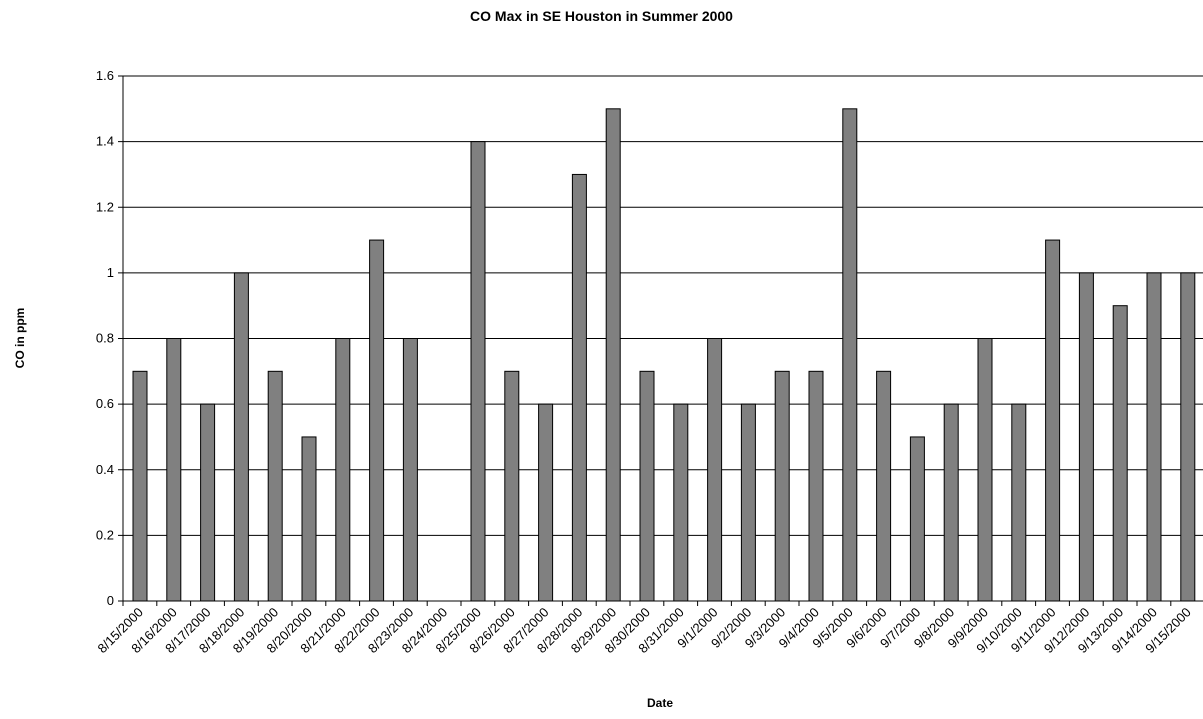 This screenshot has height=719, width=1203. What do you see at coordinates (601, 16) in the screenshot?
I see `chart-title: CO Max in SE Houston in Summer 2000` at bounding box center [601, 16].